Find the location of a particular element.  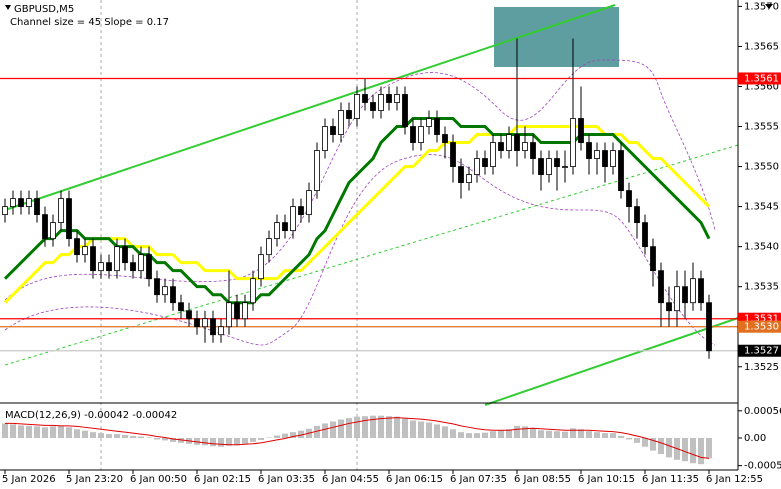

y-tick-label: 1.3535 is located at coordinates (761, 287).